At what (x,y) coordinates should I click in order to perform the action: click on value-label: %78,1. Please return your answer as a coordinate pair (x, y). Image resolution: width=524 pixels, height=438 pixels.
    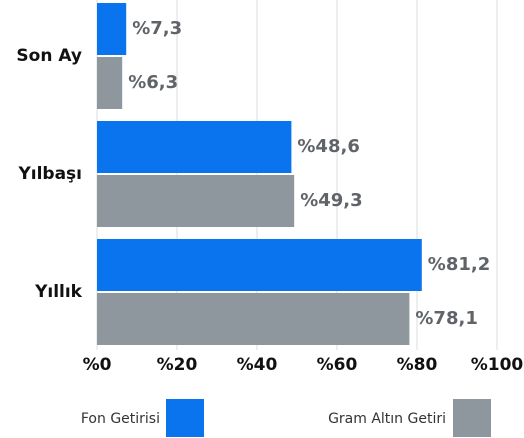
    Looking at the image, I should click on (446, 318).